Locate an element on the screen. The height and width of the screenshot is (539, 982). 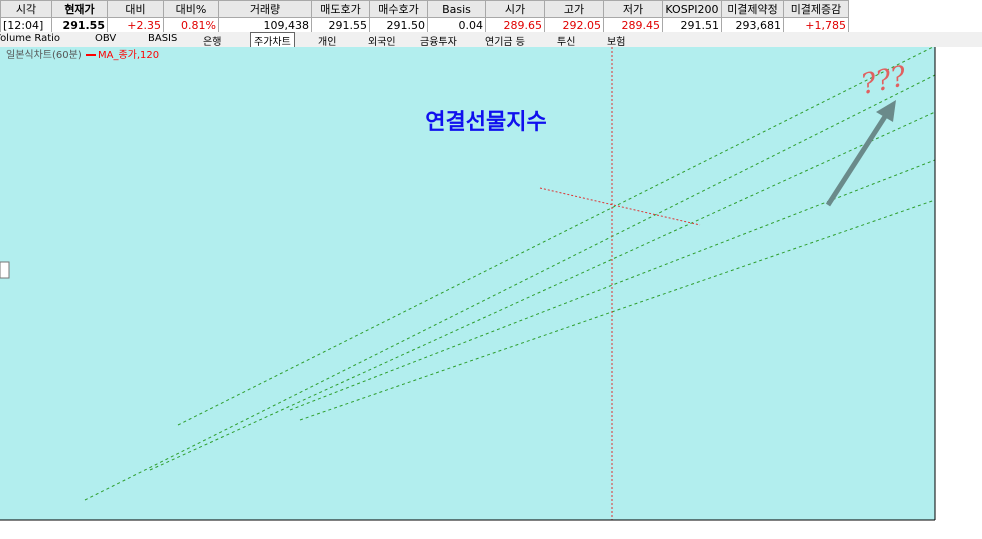
tab: 보험 is located at coordinates (616, 42).